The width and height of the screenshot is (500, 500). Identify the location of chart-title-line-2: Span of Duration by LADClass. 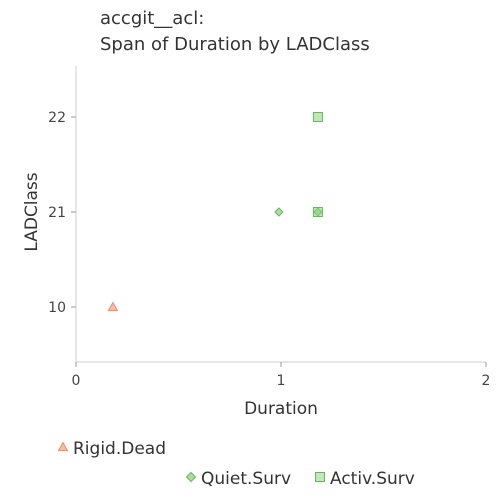
(235, 44).